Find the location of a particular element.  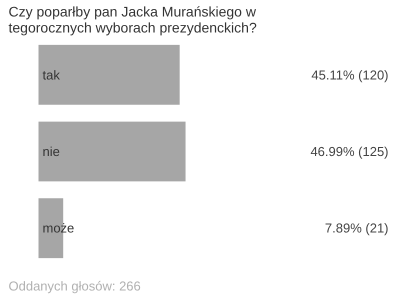

text: Oddanych głosów: 266 is located at coordinates (74, 286).